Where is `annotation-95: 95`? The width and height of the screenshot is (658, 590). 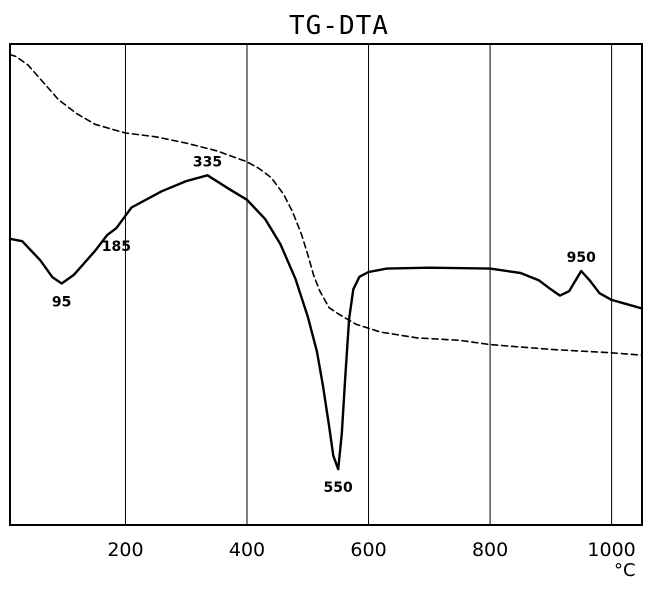 annotation-95: 95 is located at coordinates (61, 303).